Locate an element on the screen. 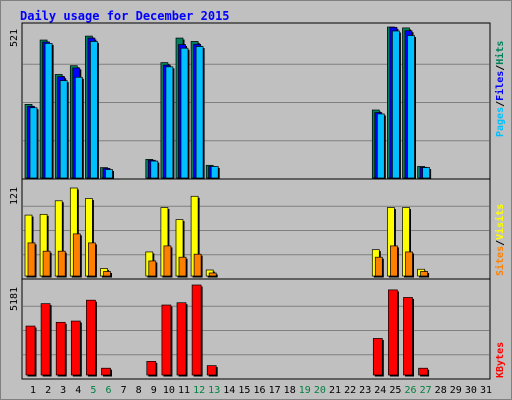 This screenshot has height=400, width=512. legend-entry: Hits is located at coordinates (500, 53).